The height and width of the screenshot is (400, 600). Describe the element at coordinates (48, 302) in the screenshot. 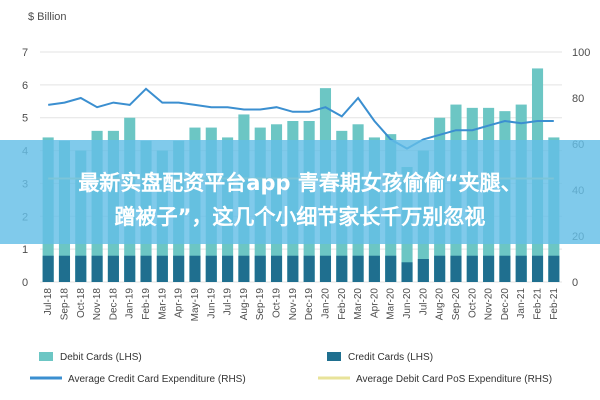

I see `x-tick-label: Jul-18` at that location.